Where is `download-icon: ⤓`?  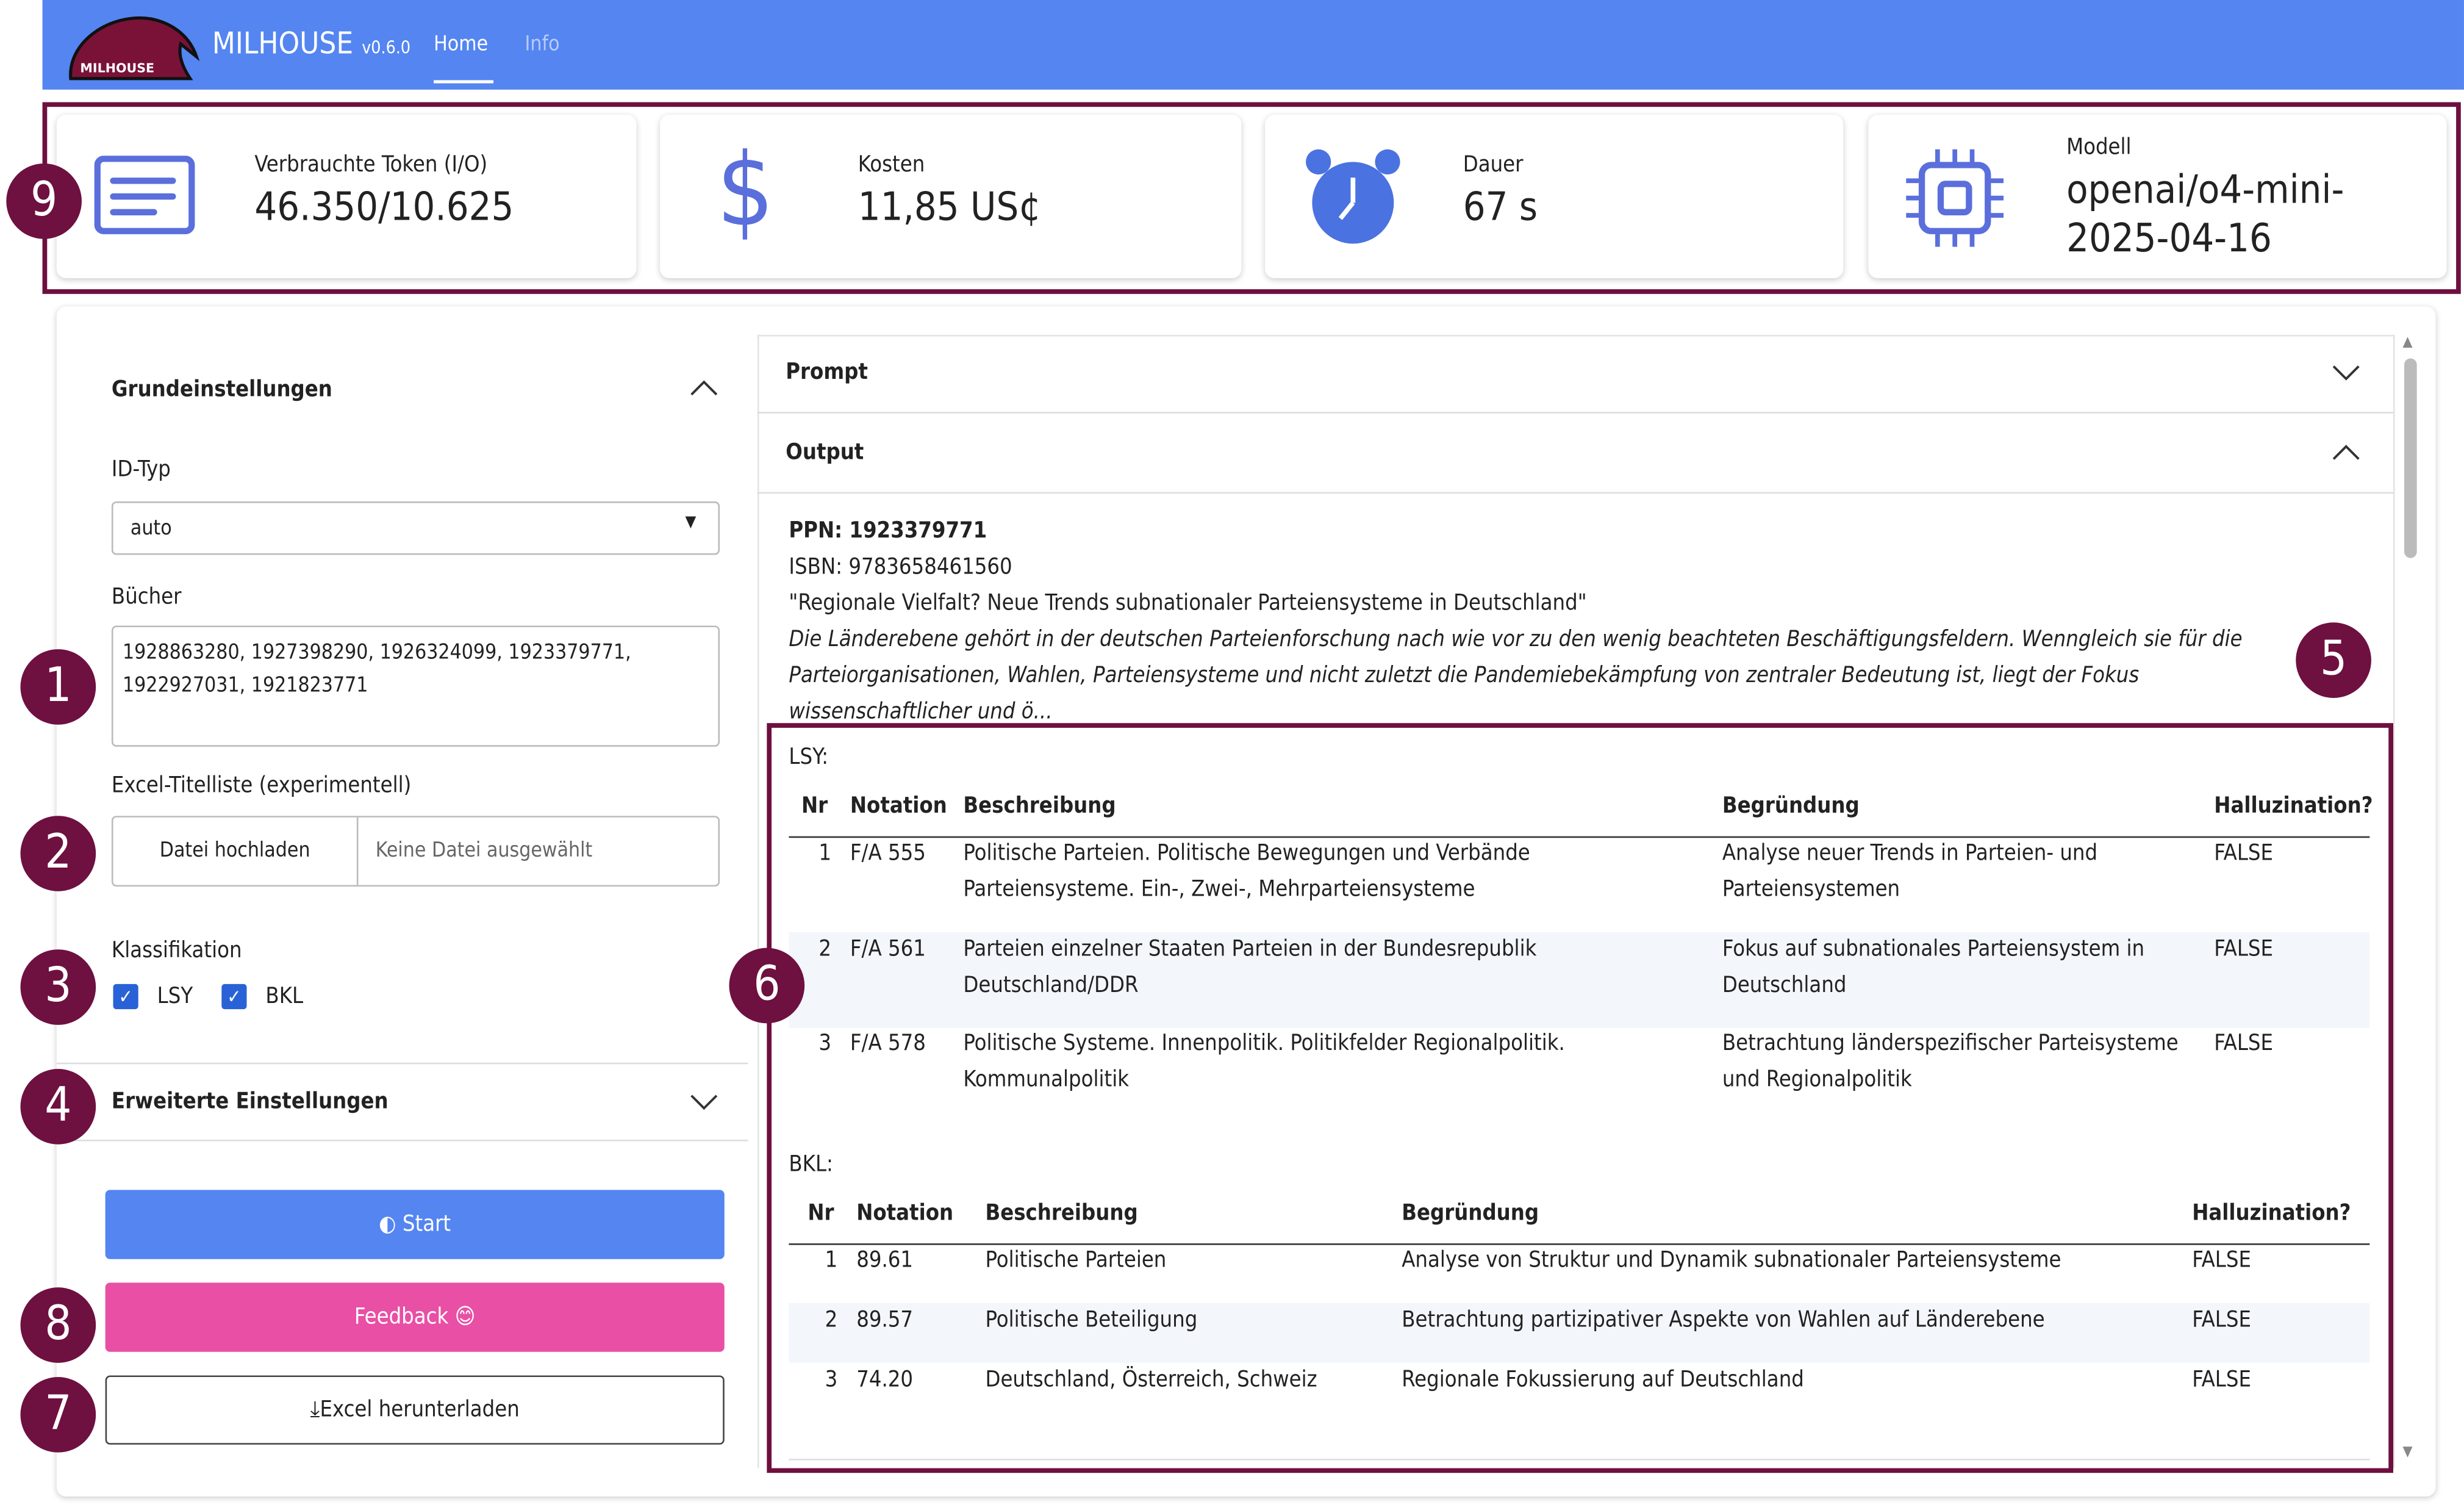 download-icon: ⤓ is located at coordinates (315, 1410).